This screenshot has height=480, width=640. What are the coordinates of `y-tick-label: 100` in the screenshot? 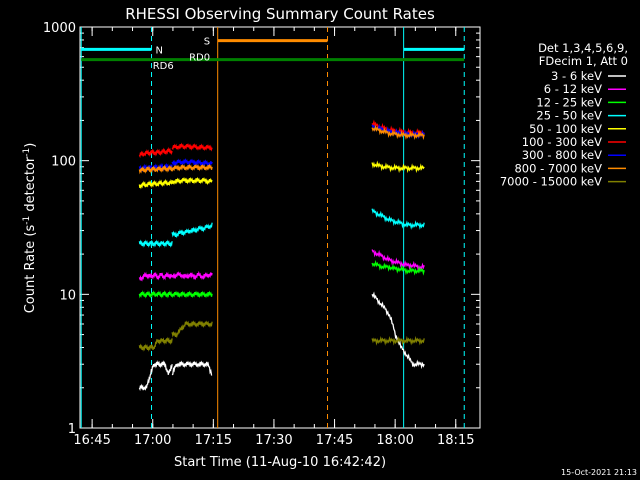 It's located at (63, 162).